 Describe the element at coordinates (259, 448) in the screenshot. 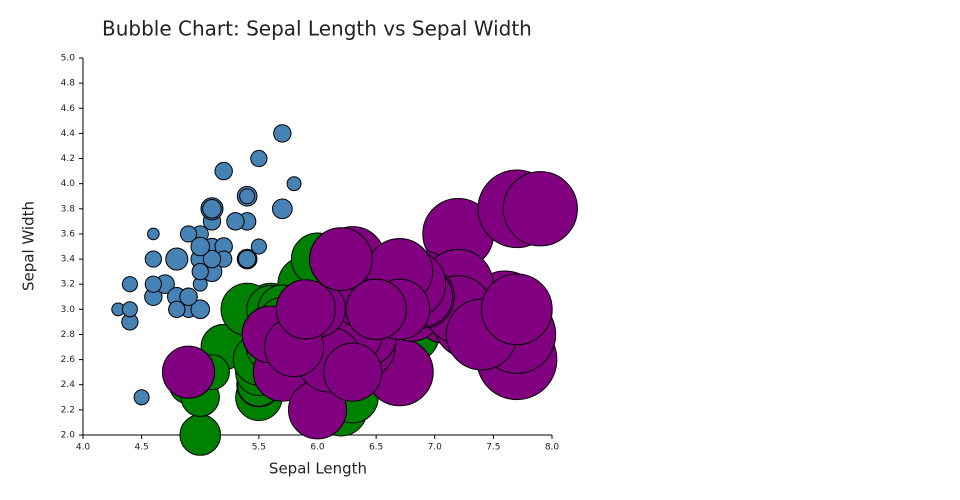

I see `x-tick-label: 5.5` at that location.